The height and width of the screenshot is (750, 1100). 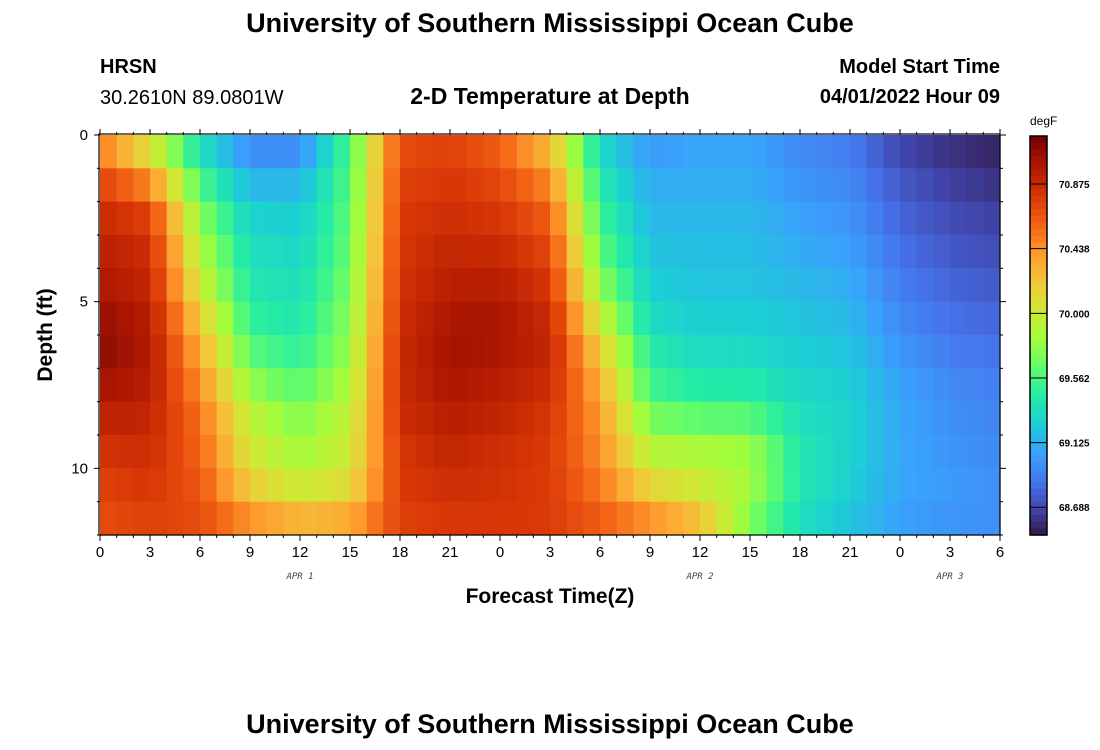 I want to click on x-tick-label: 15, so click(x=750, y=552).